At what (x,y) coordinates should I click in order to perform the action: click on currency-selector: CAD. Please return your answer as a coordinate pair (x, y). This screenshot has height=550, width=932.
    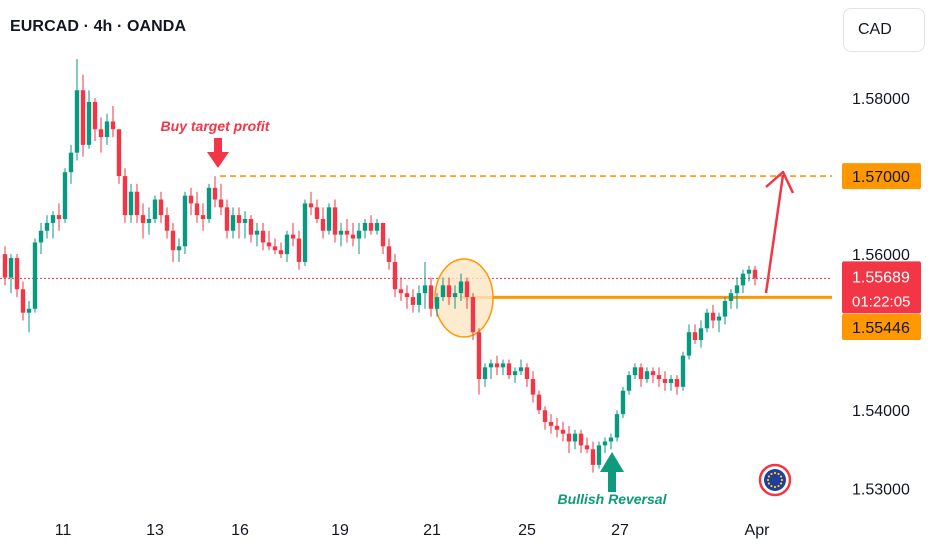
    Looking at the image, I should click on (884, 30).